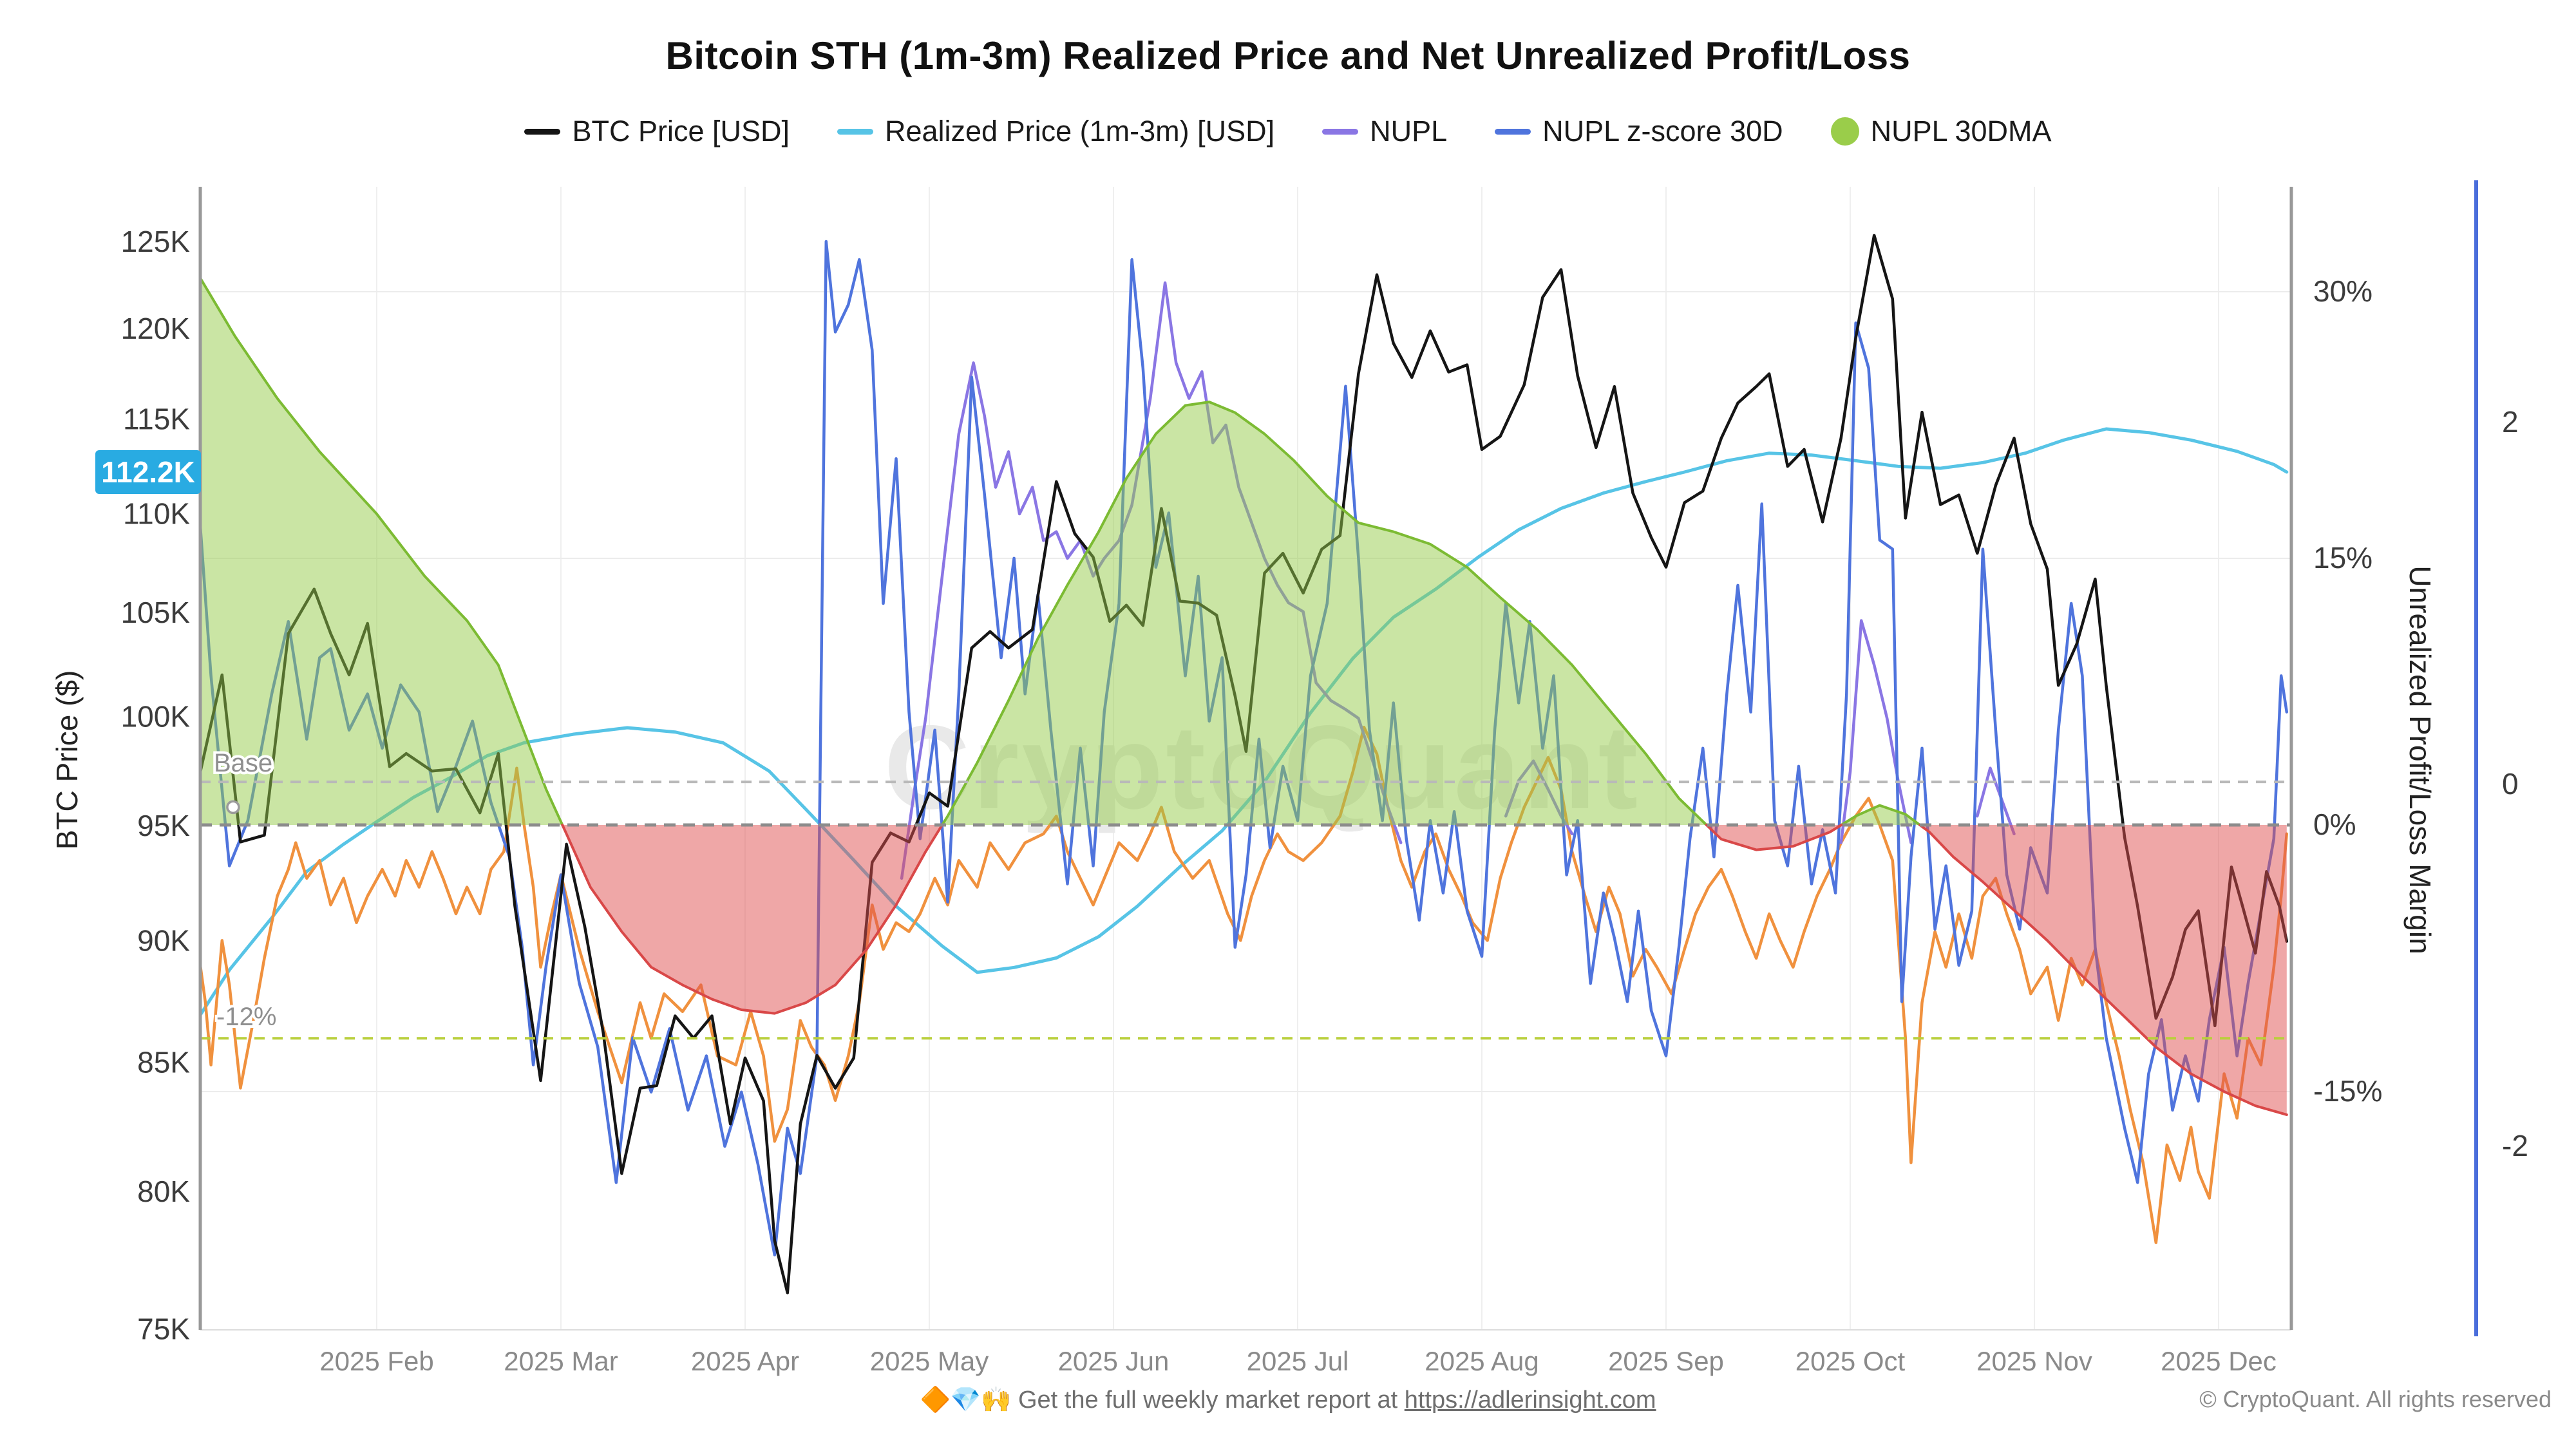 The image size is (2576, 1449). Describe the element at coordinates (1079, 131) in the screenshot. I see `legend-label: Realized Price (1m-3m) [USD]` at that location.